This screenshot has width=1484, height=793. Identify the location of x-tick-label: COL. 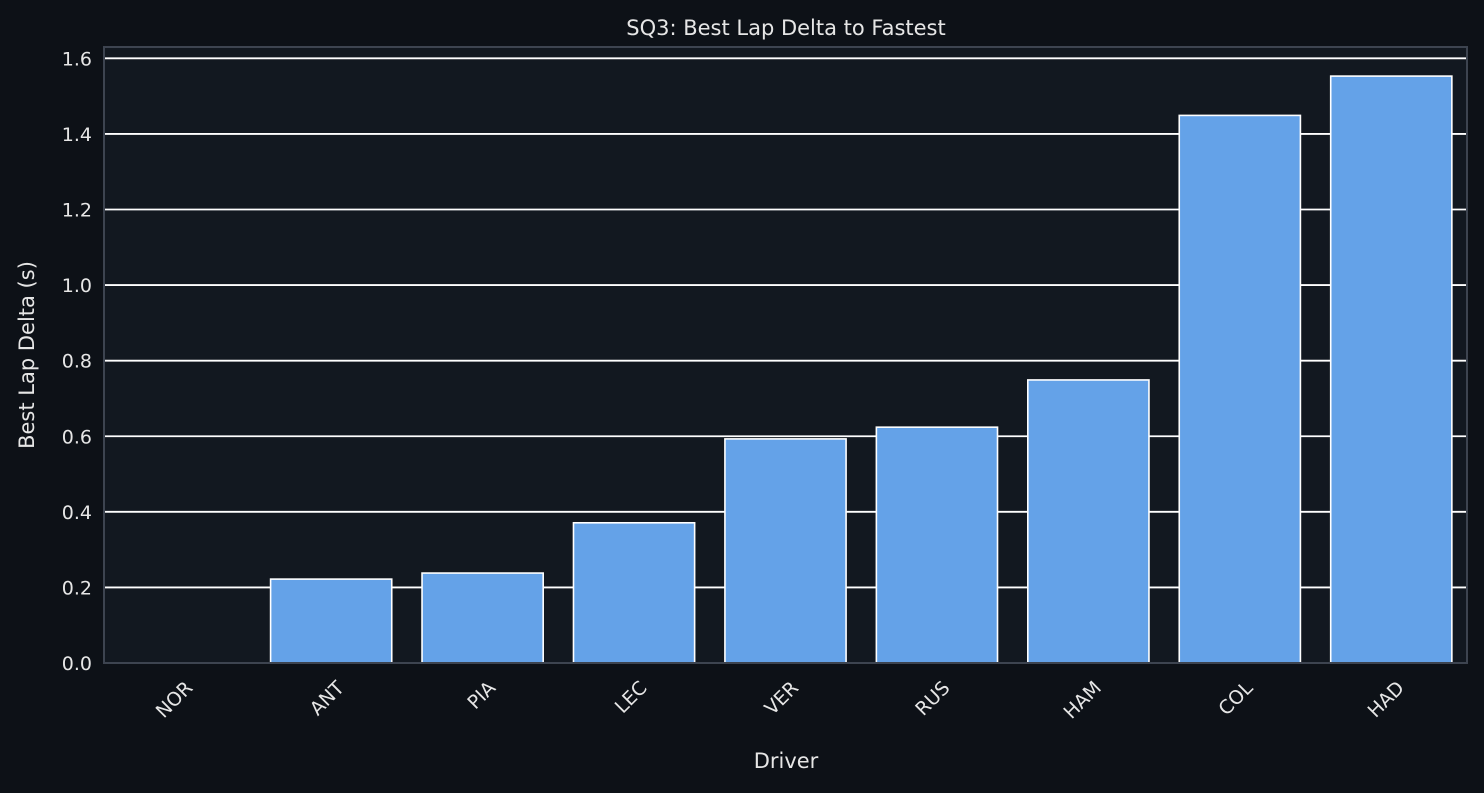
(1235, 698).